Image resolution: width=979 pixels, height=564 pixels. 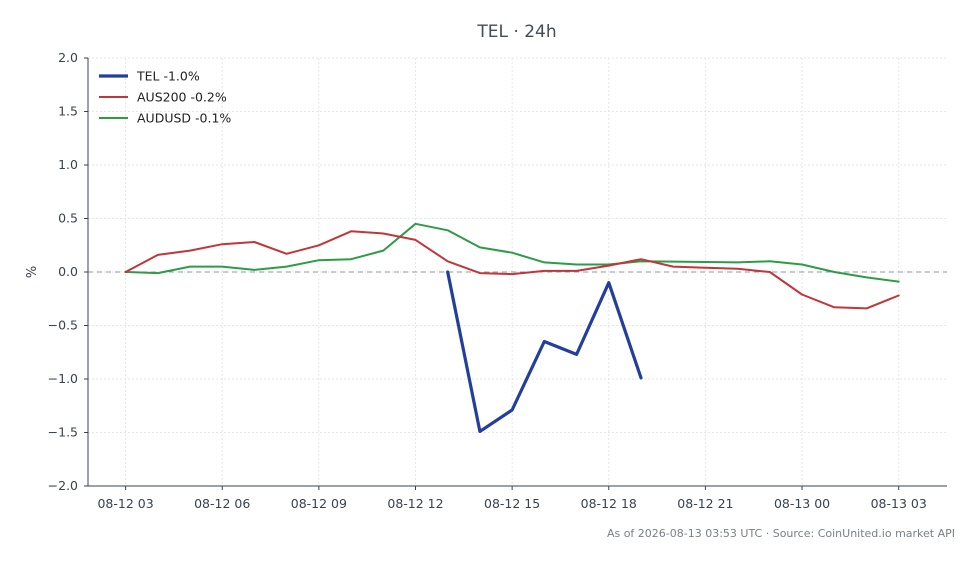 What do you see at coordinates (63, 485) in the screenshot?
I see `y-tick-label: −2.0` at bounding box center [63, 485].